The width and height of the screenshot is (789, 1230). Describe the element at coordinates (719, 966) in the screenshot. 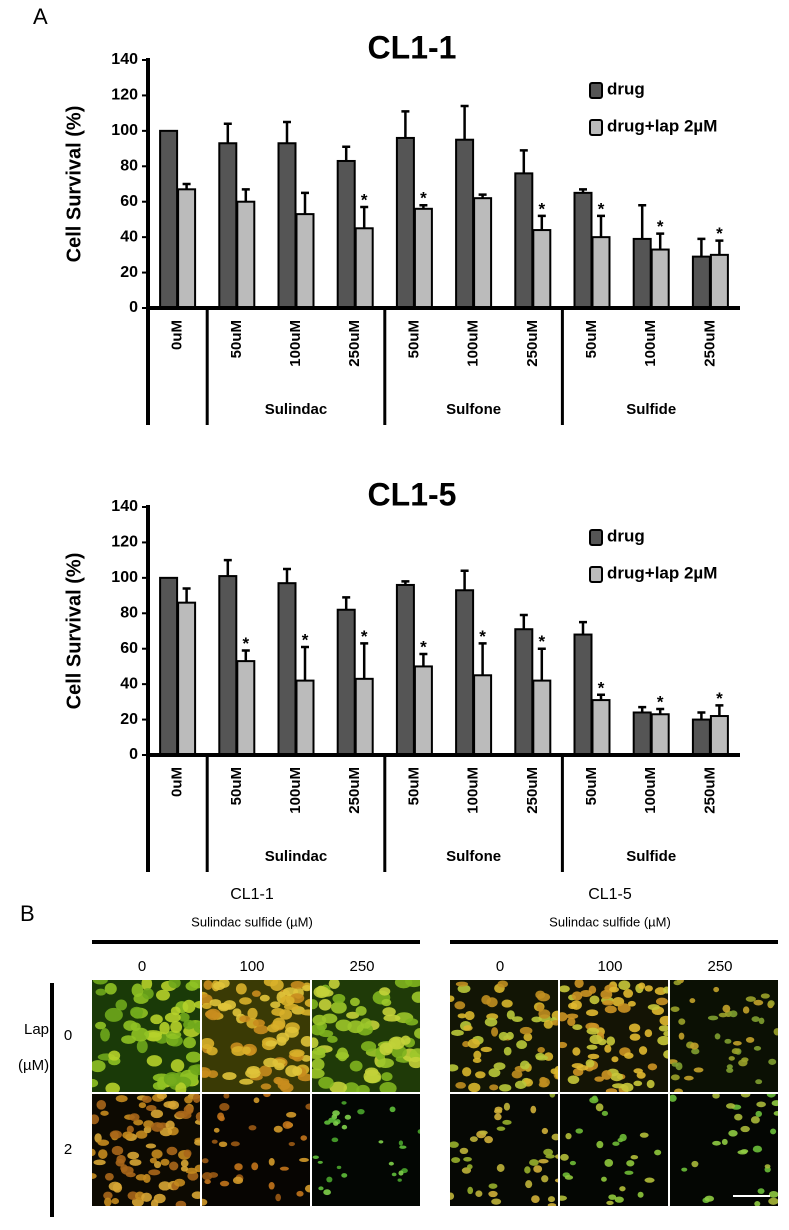

I see `dose-label: 250` at that location.